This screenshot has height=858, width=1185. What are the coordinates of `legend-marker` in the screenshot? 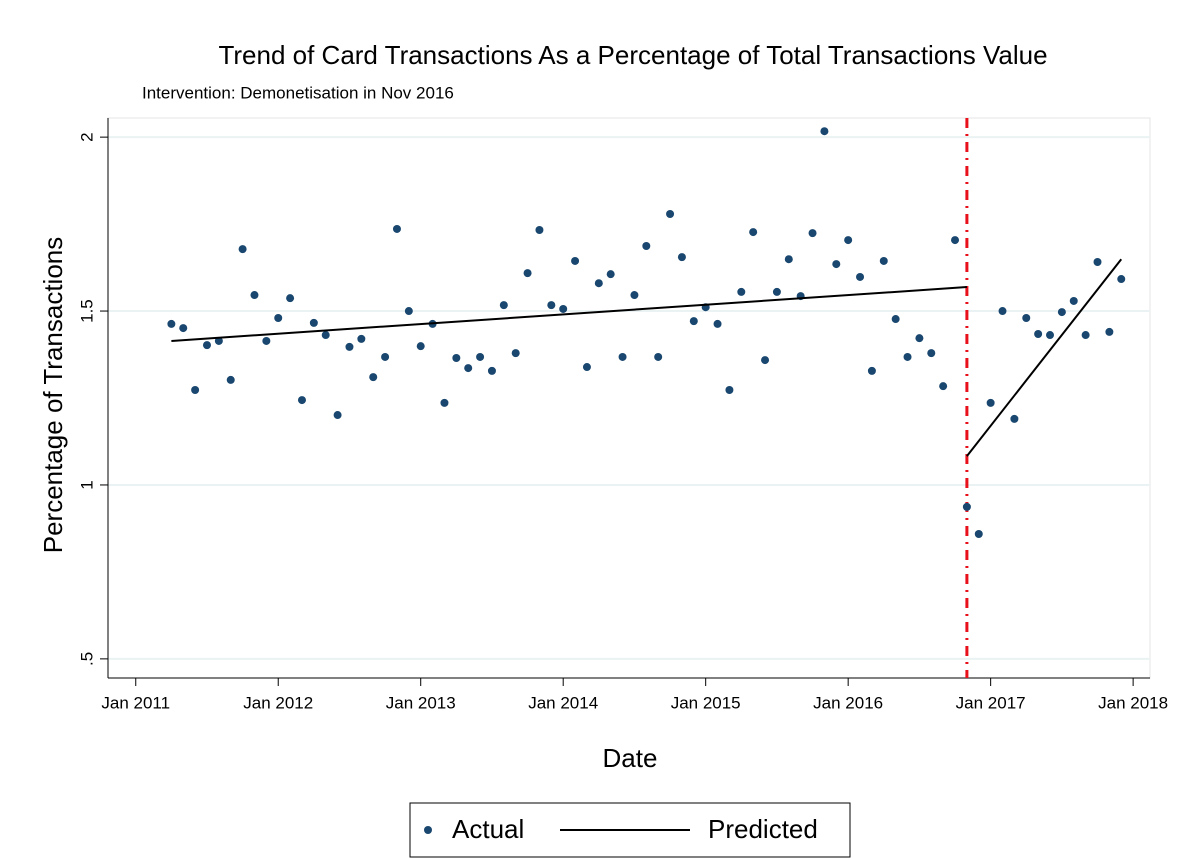 It's located at (428, 830).